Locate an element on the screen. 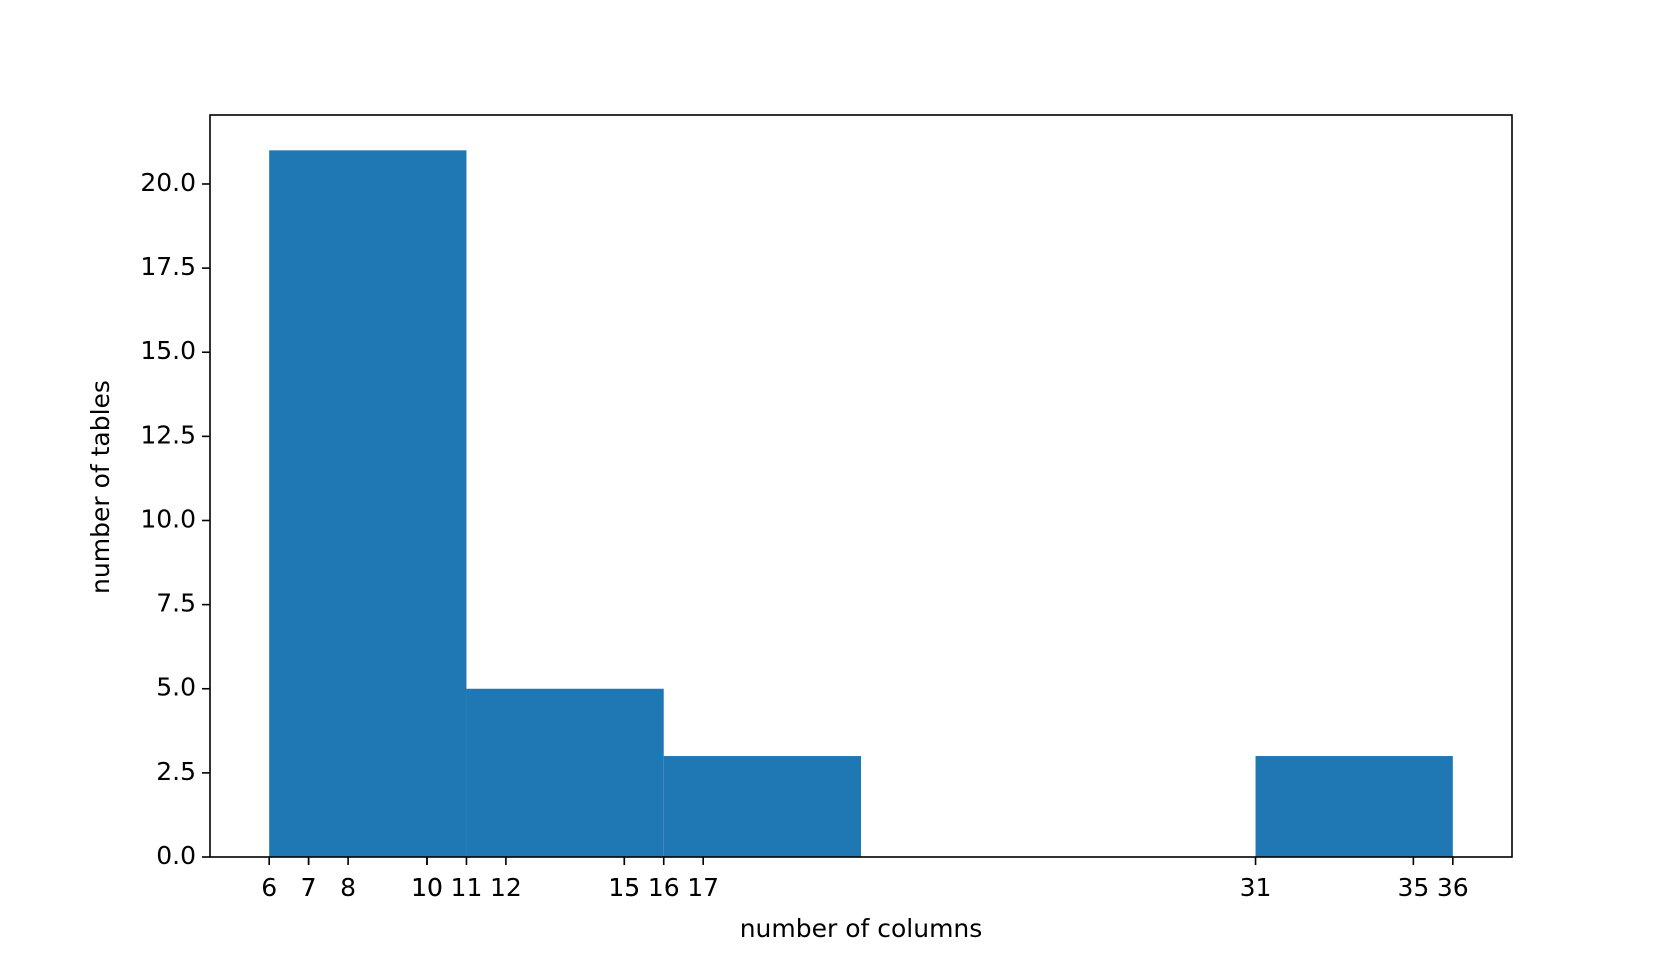 The height and width of the screenshot is (960, 1672). x-tick-label: 17 is located at coordinates (703, 887).